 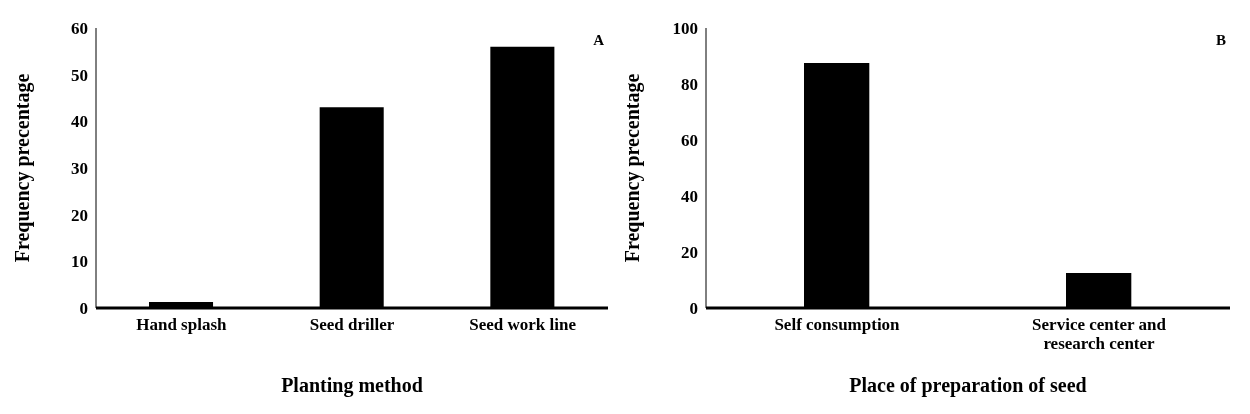 I want to click on y-tick-label: 100, so click(x=685, y=29).